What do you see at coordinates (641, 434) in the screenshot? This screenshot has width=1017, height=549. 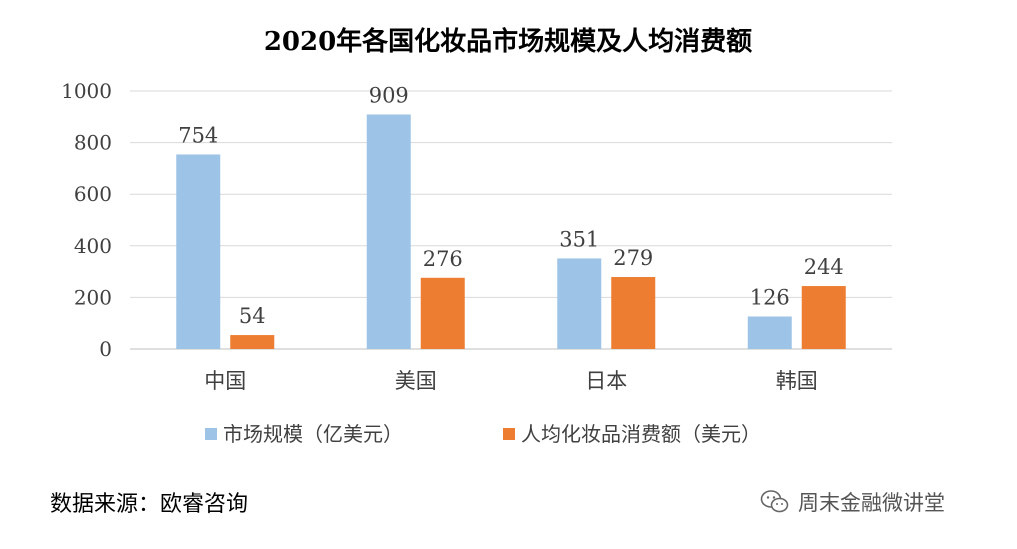 I see `legend-label: 人均化妆品消费额（美元）` at bounding box center [641, 434].